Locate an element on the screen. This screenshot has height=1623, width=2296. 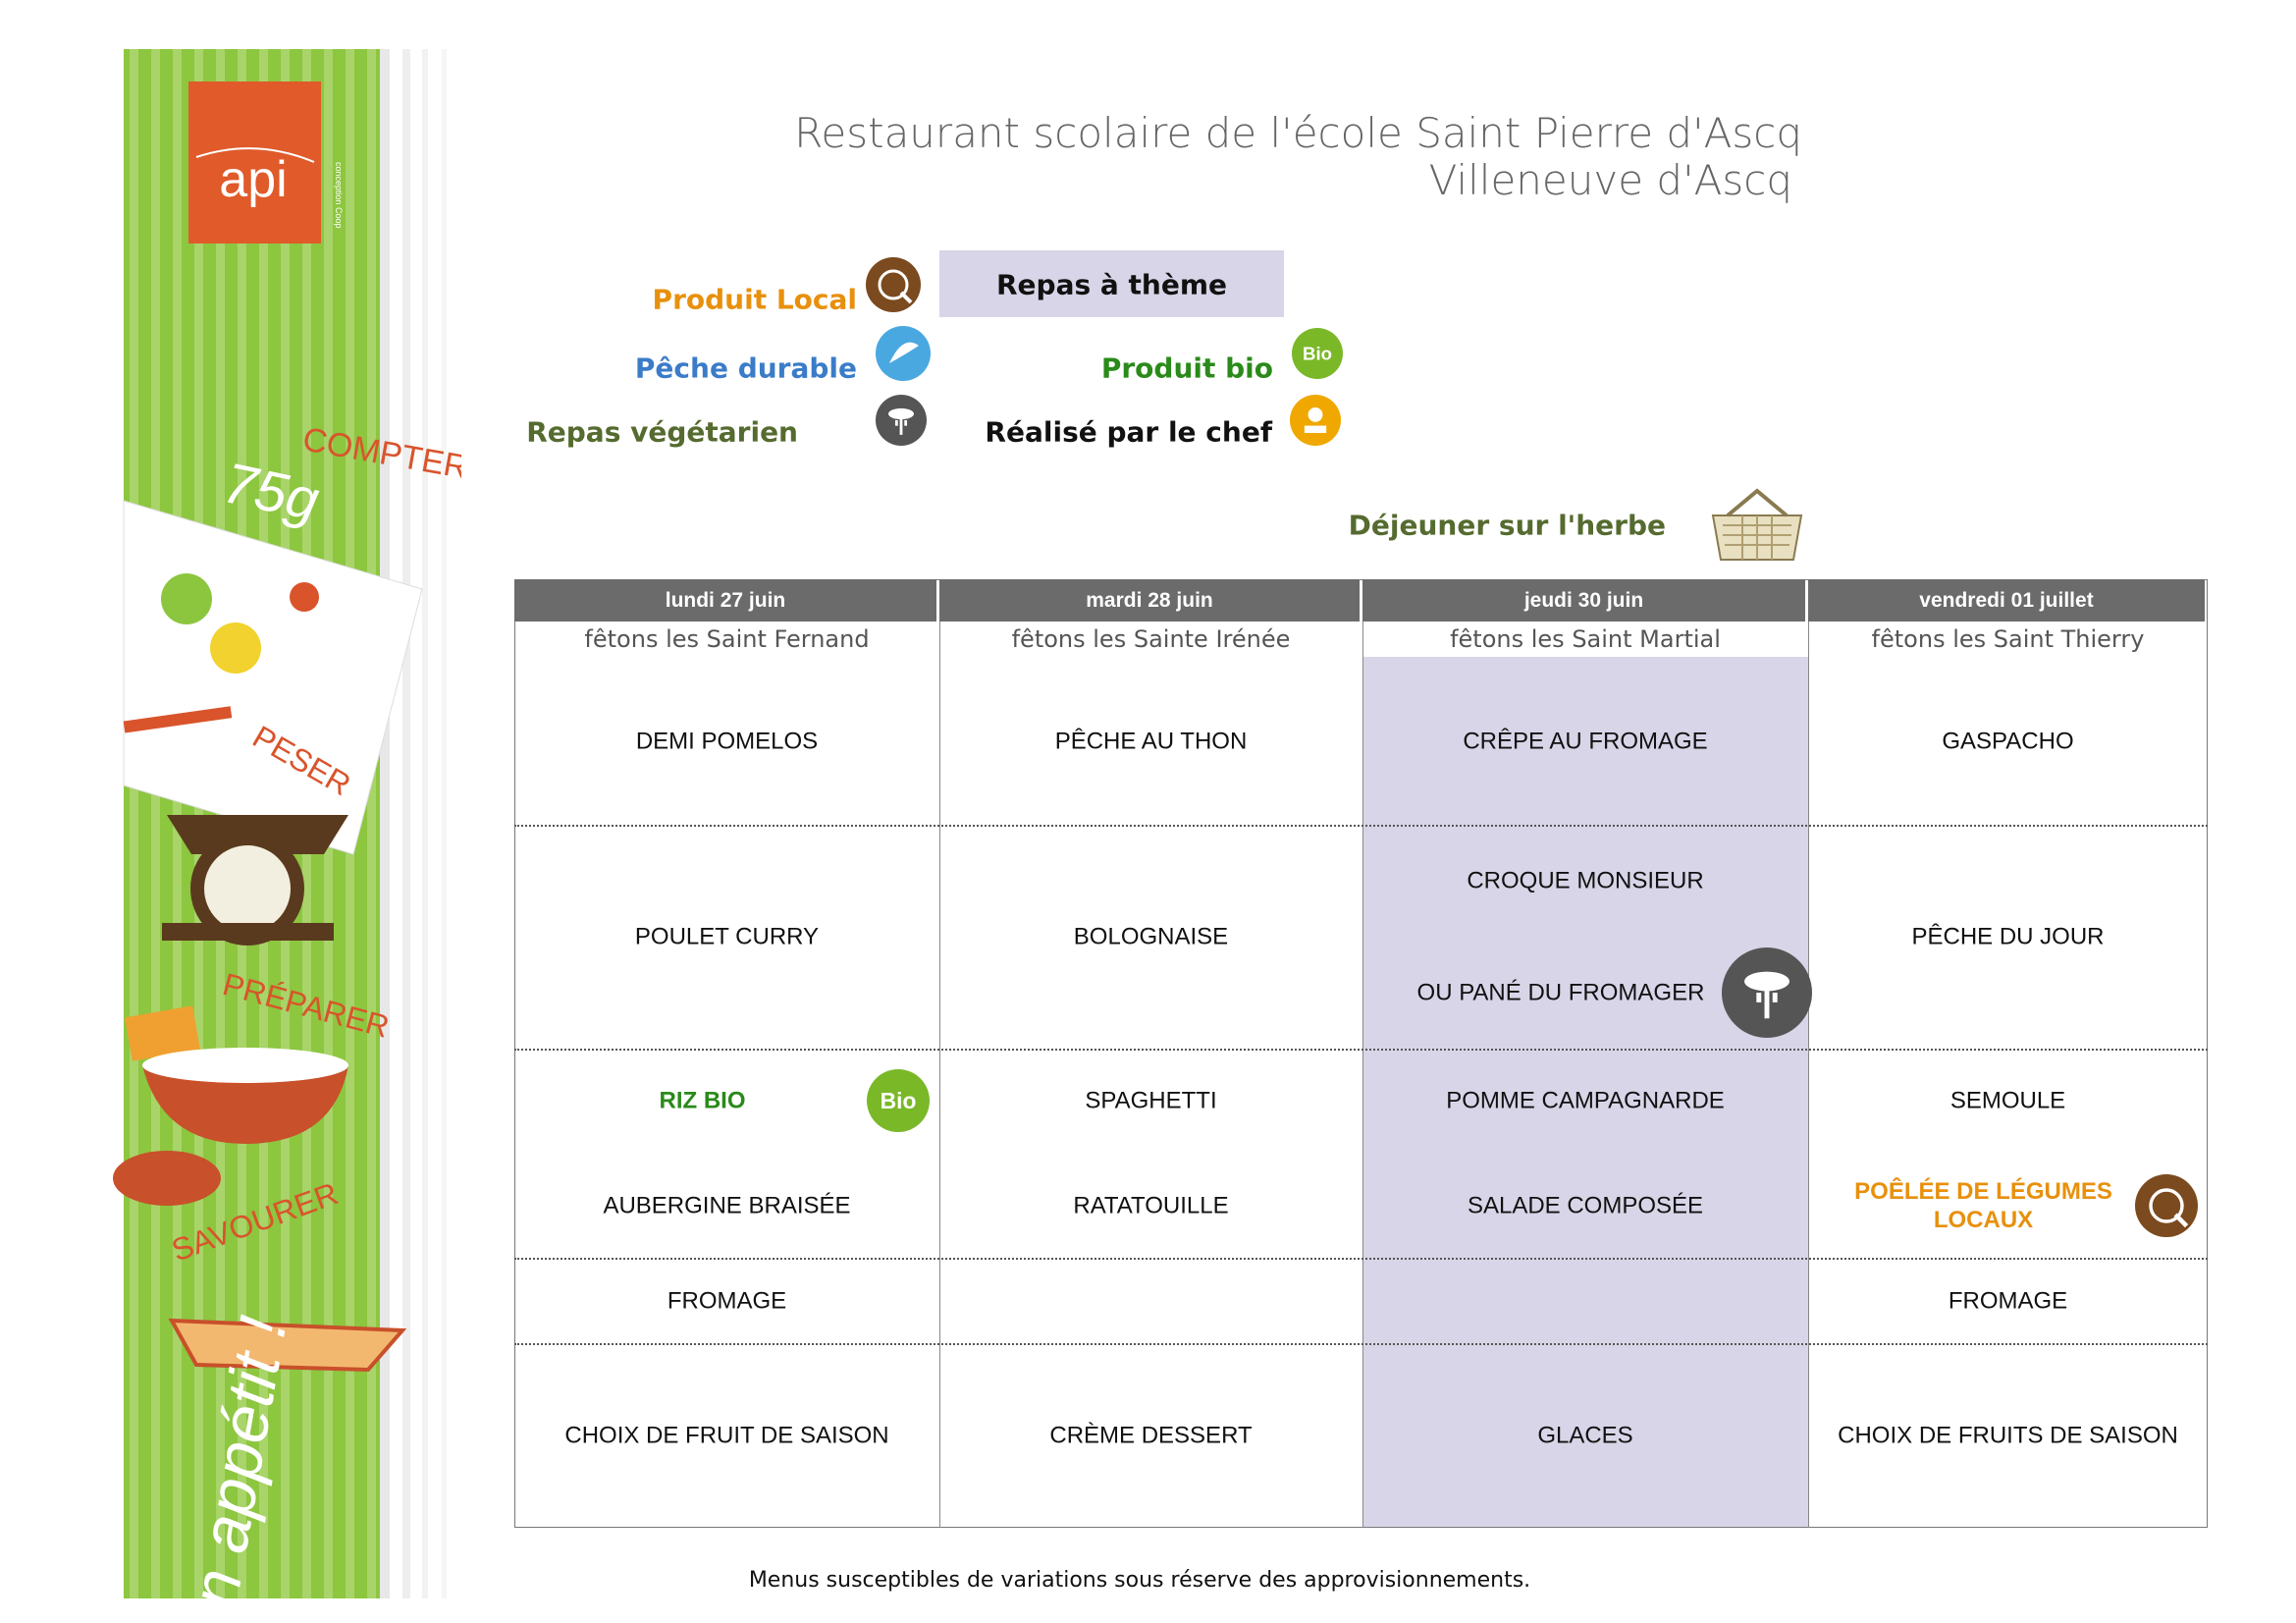
day-header: lundi 27 juin is located at coordinates (725, 600).